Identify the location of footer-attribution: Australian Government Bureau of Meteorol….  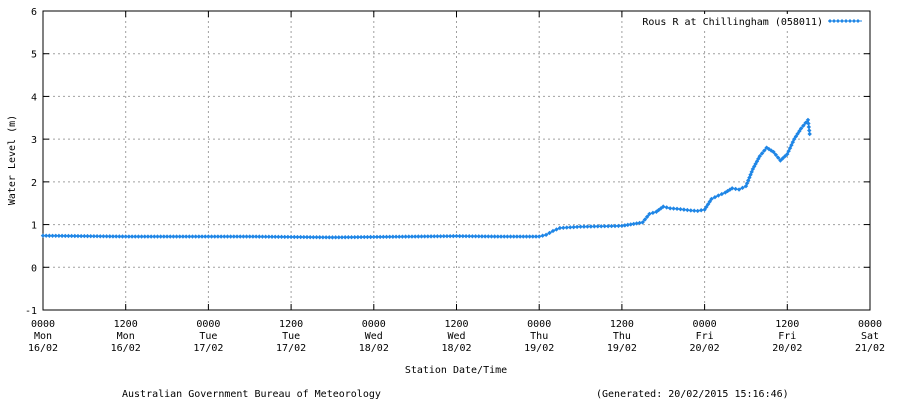
(251, 394).